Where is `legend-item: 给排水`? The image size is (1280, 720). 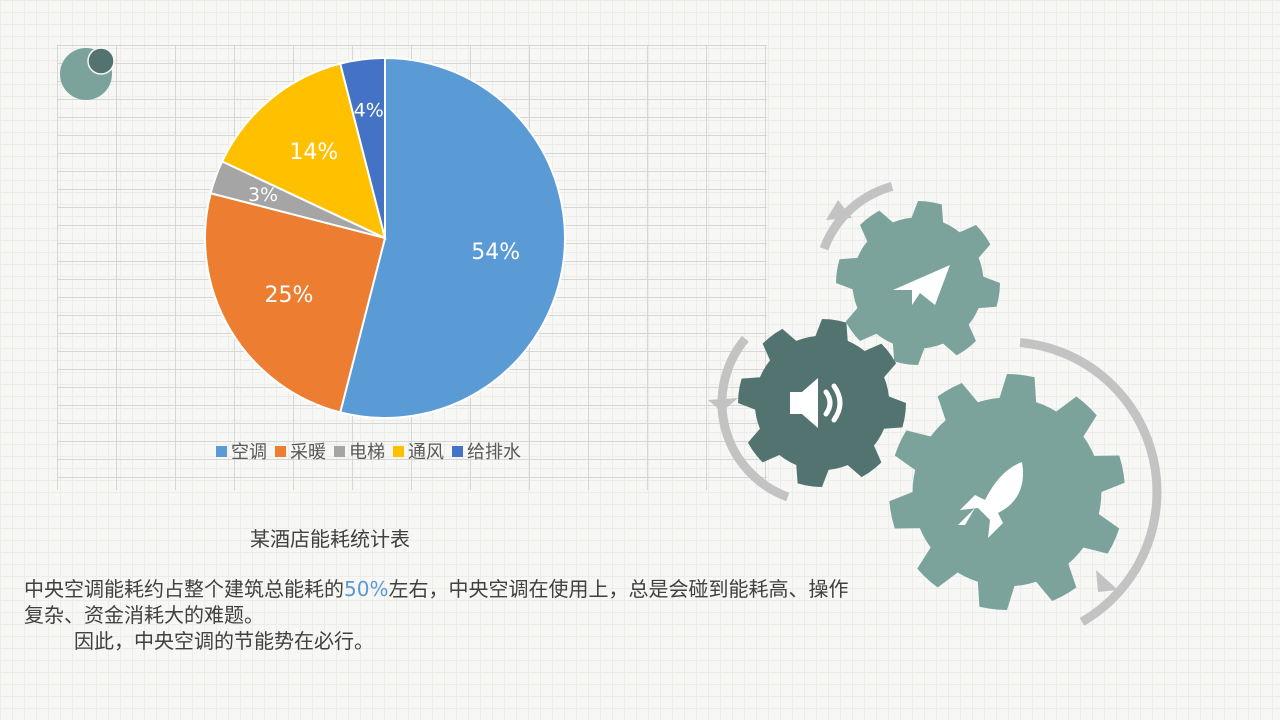
legend-item: 给排水 is located at coordinates (486, 451).